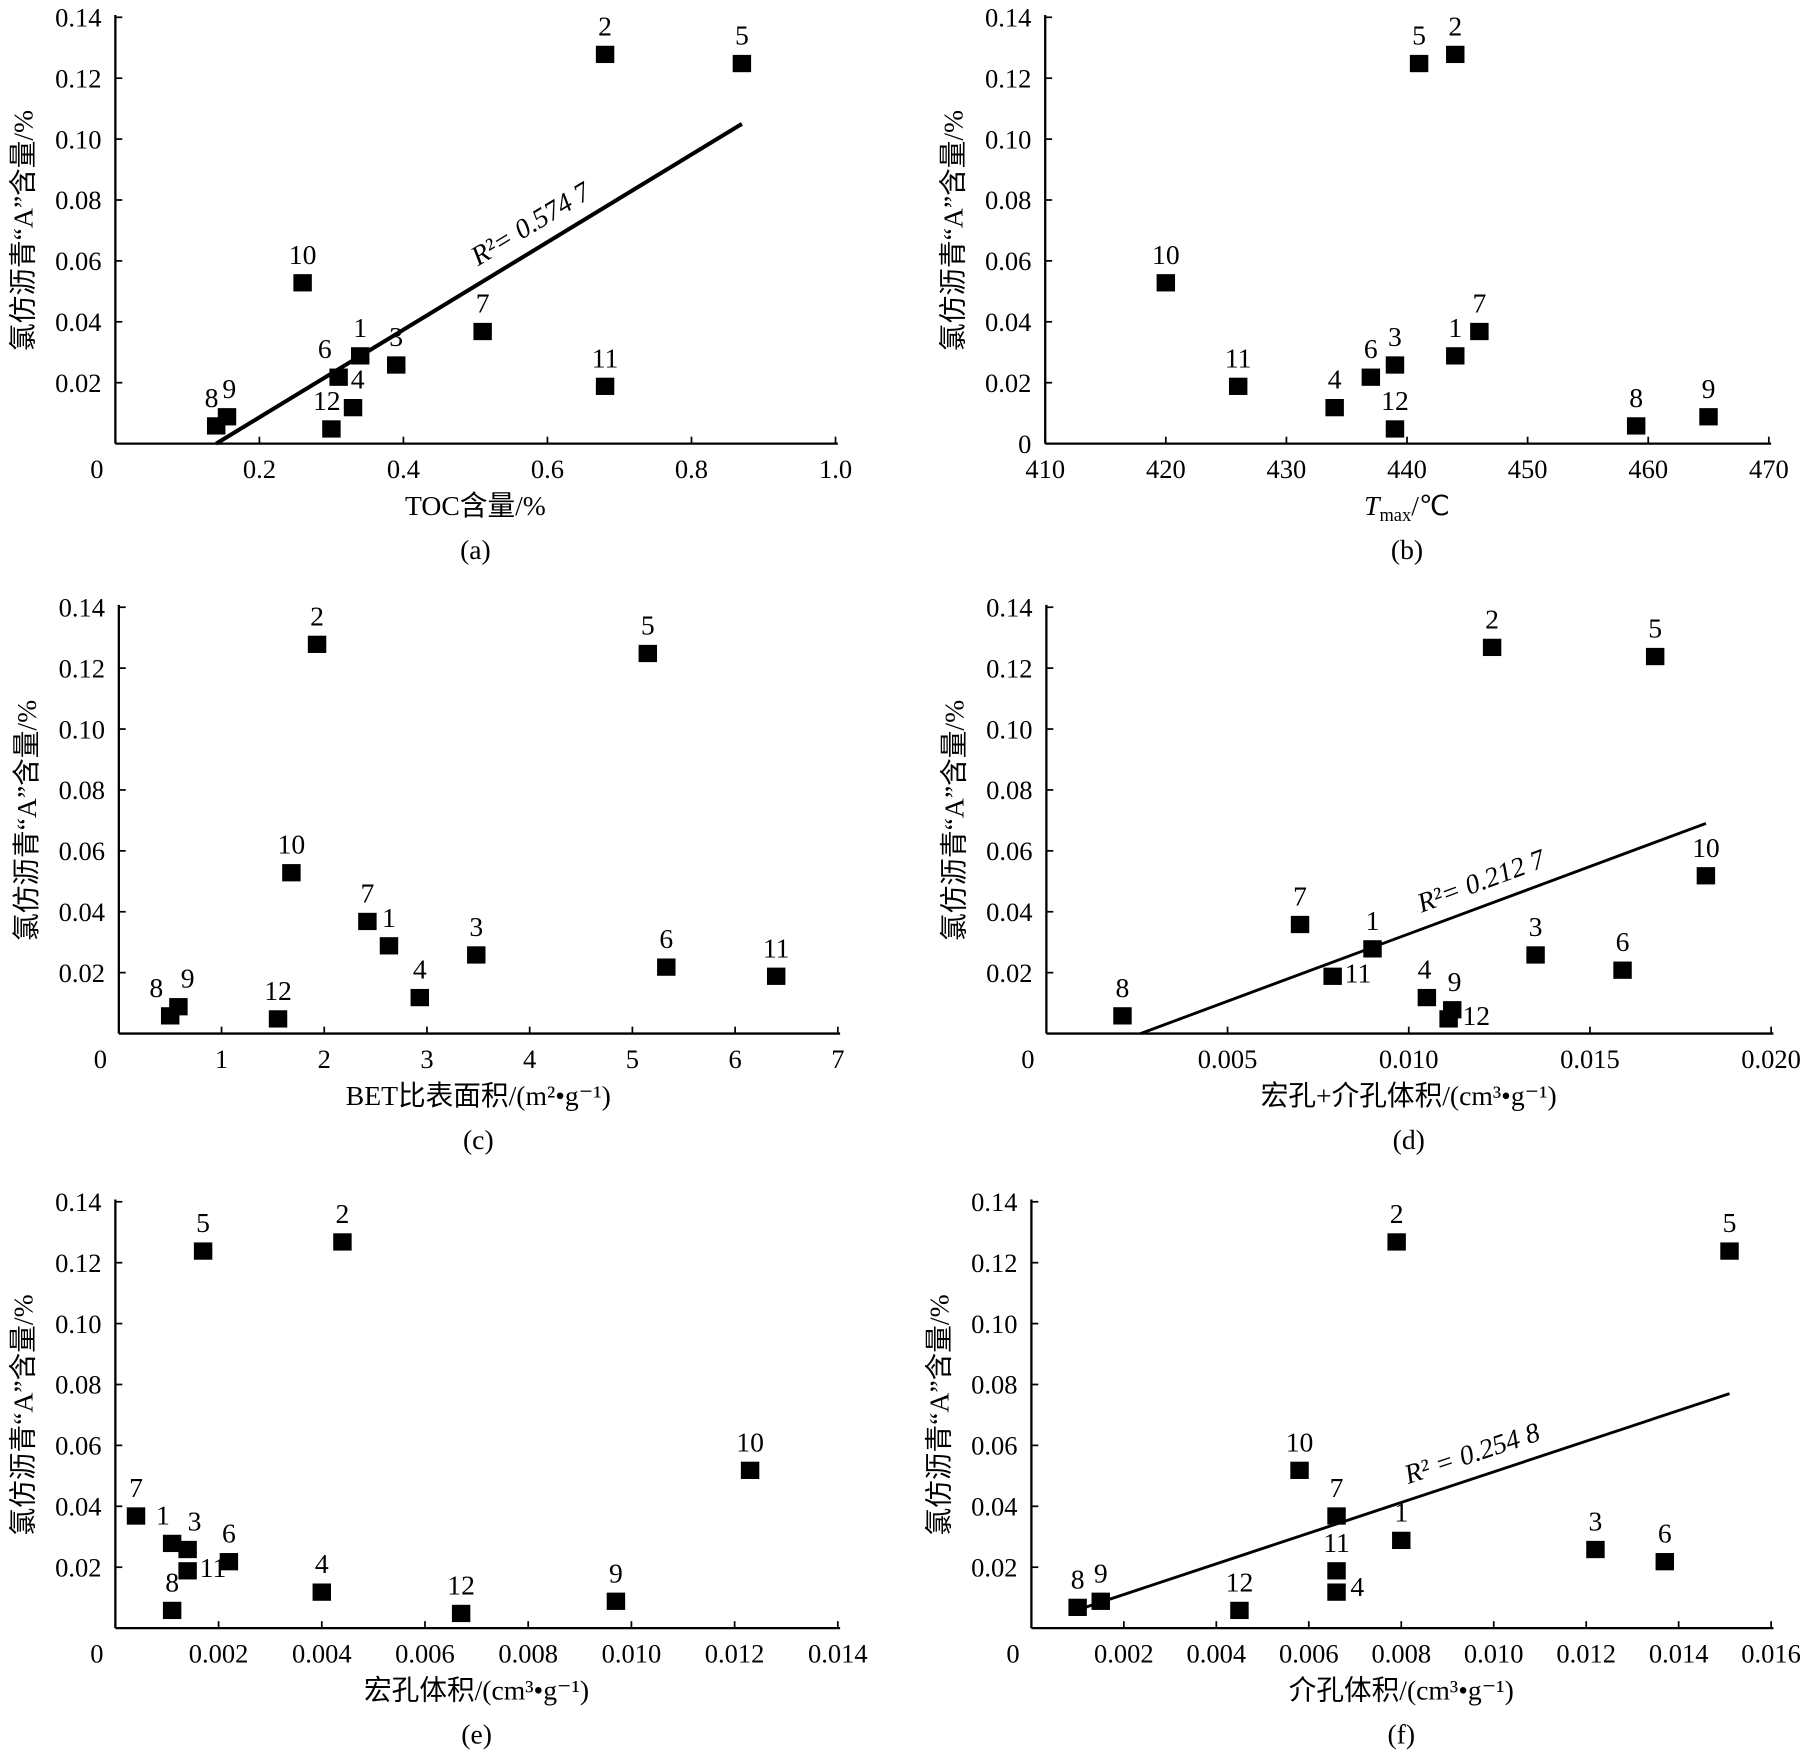 The image size is (1807, 1756). What do you see at coordinates (734, 1059) in the screenshot?
I see `x-tick-label: 6` at bounding box center [734, 1059].